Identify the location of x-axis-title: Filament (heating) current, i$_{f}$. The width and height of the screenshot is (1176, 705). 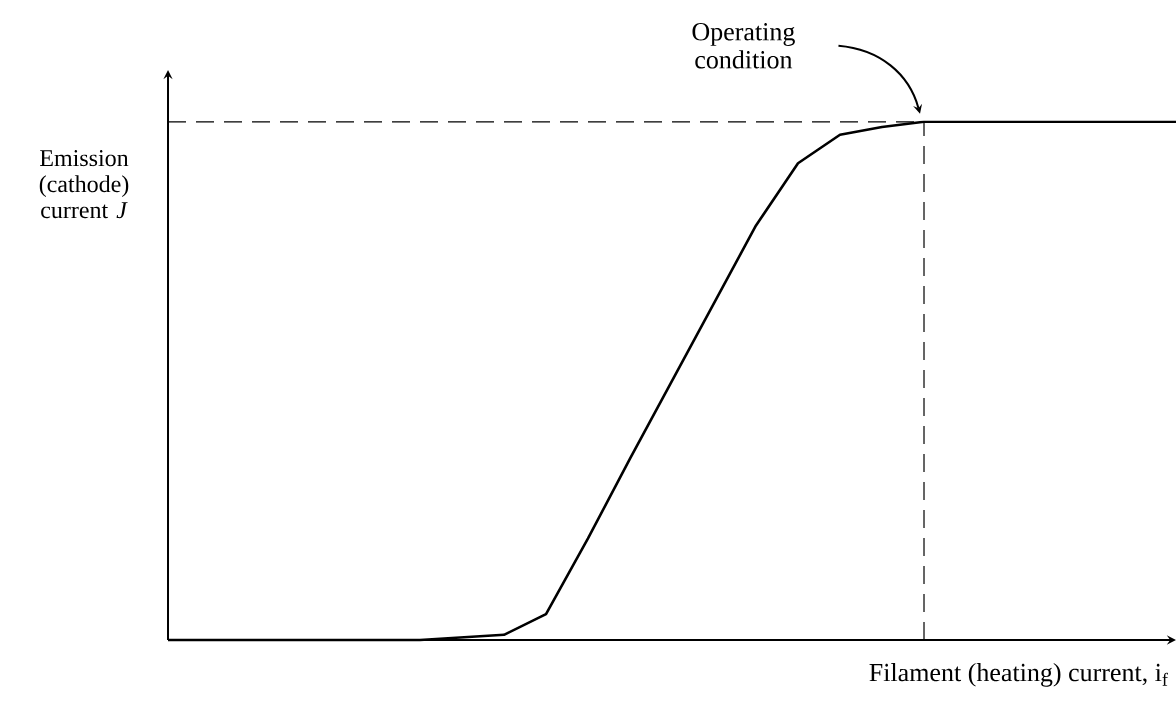
(1018, 675).